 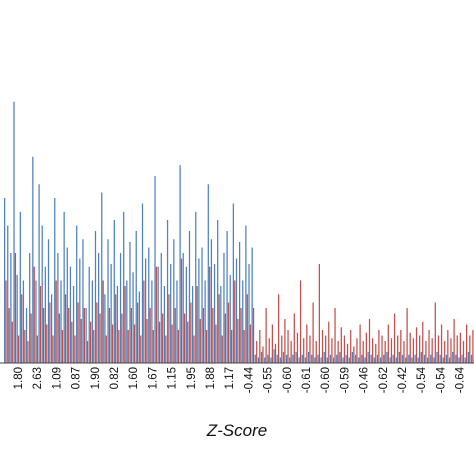 I want to click on x-tick-label: -0.46, so click(x=365, y=380).